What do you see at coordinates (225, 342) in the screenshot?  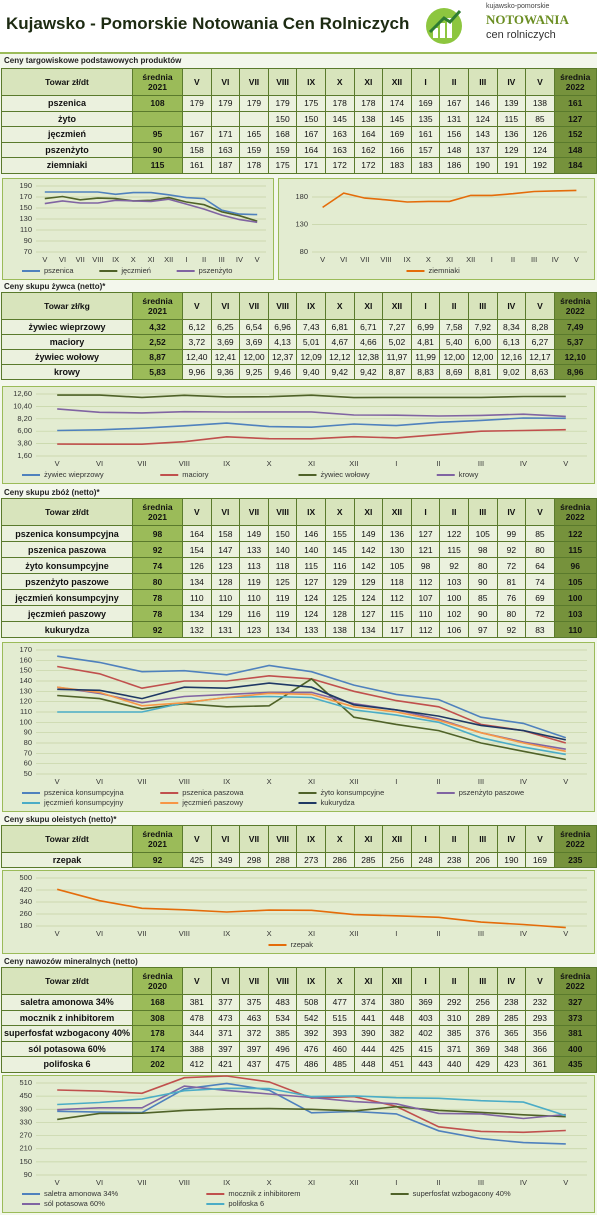 I see `cell: 3,69` at bounding box center [225, 342].